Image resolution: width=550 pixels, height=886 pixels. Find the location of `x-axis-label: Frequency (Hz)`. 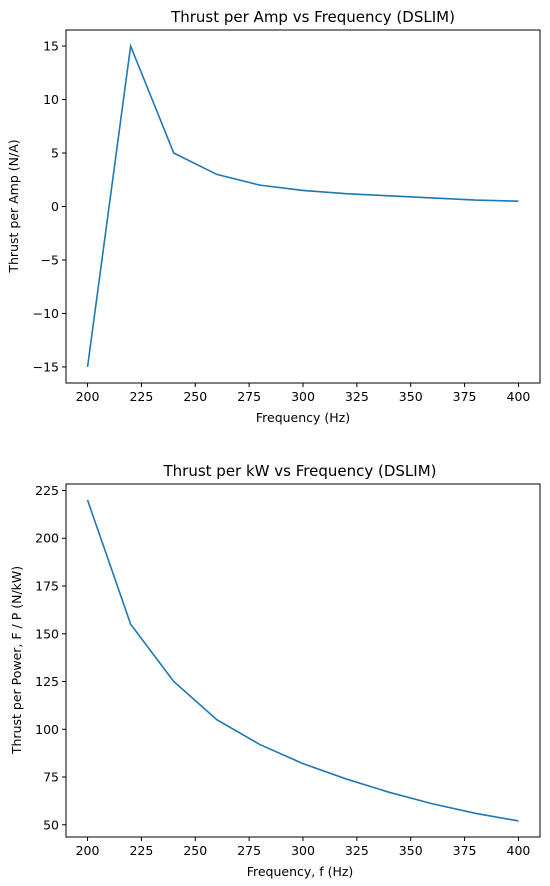

x-axis-label: Frequency (Hz) is located at coordinates (303, 417).